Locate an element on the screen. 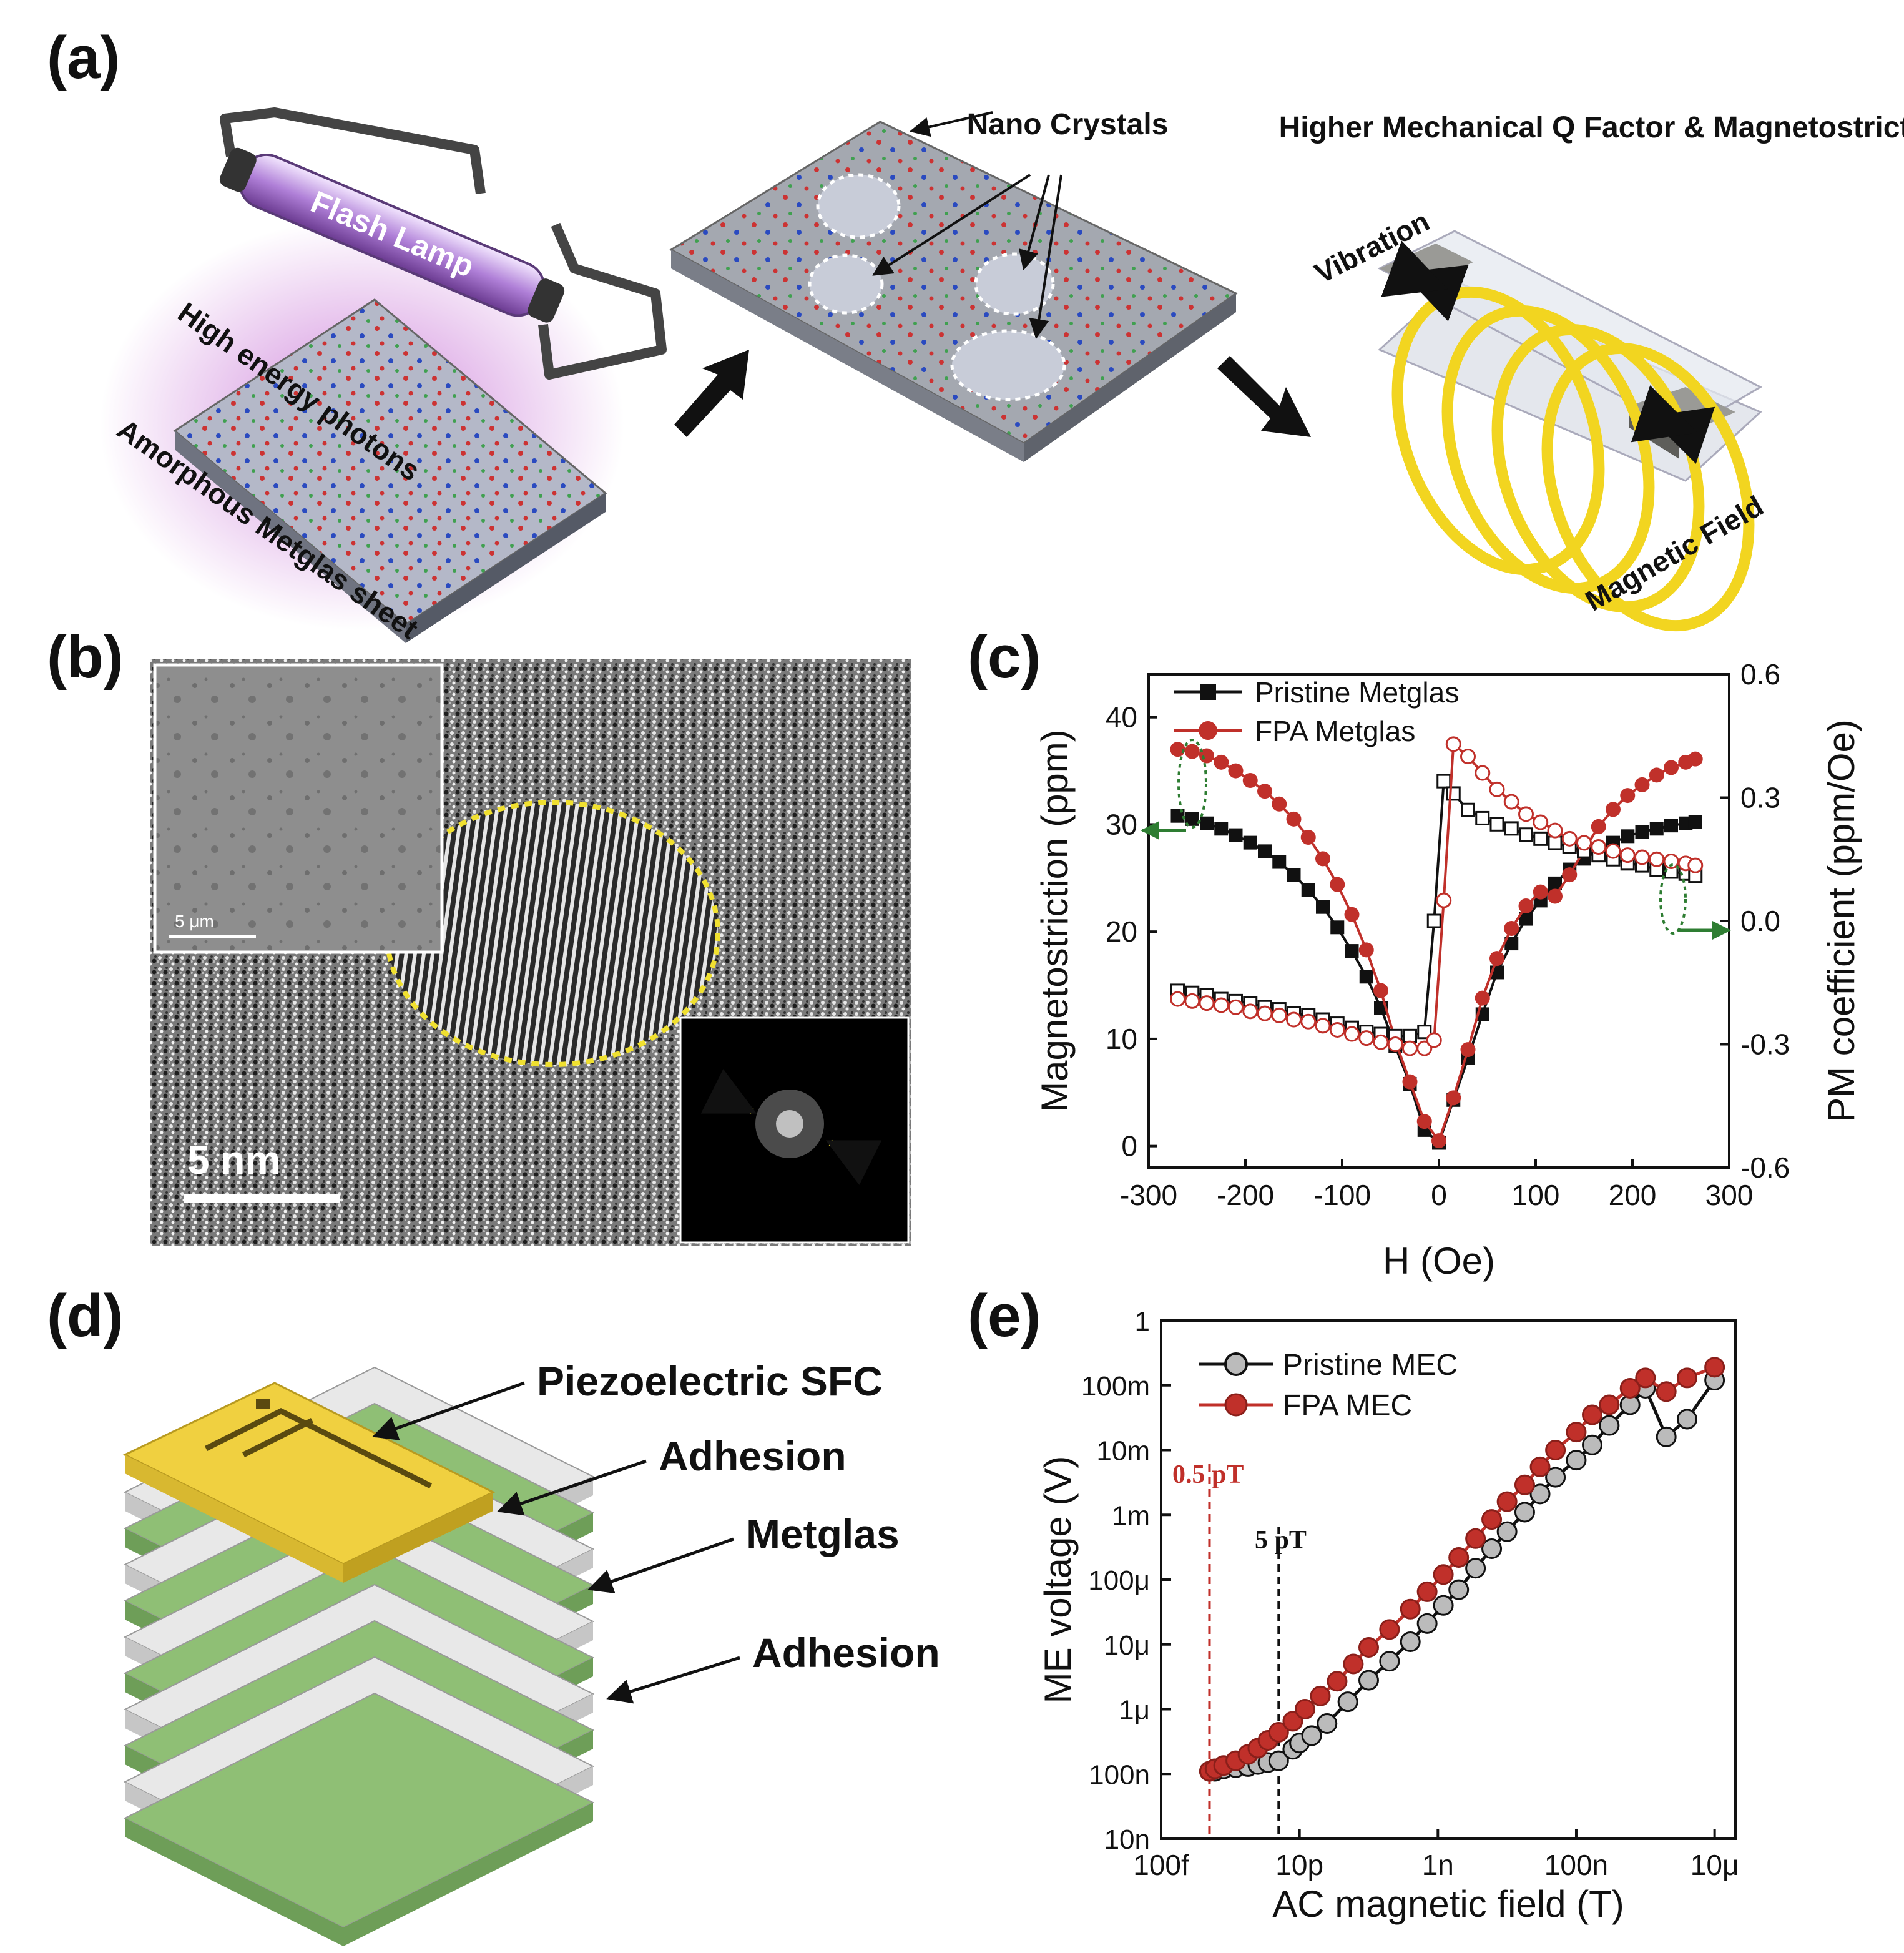 This screenshot has height=1953, width=1904. chart-e-legend: Pristine MEC FPA MEC is located at coordinates (1328, 1386).